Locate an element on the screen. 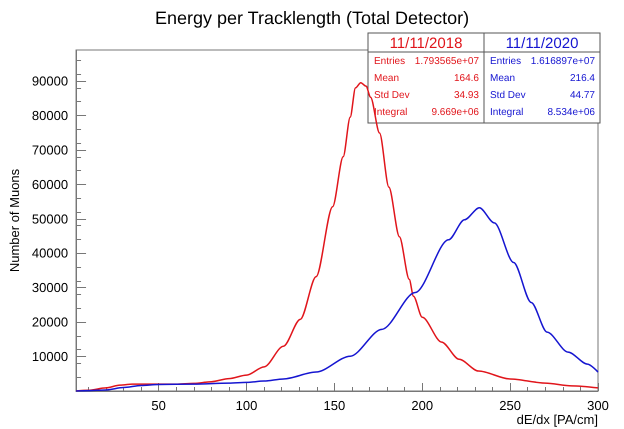 The image size is (624, 429). x-tick-label: 250 is located at coordinates (510, 405).